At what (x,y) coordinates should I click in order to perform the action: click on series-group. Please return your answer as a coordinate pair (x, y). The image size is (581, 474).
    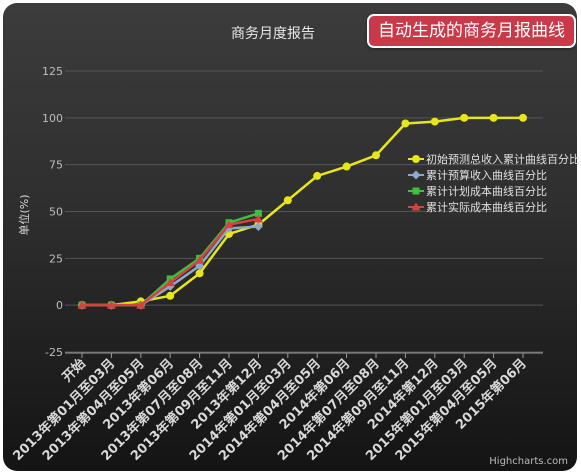
    Looking at the image, I should click on (170, 261).